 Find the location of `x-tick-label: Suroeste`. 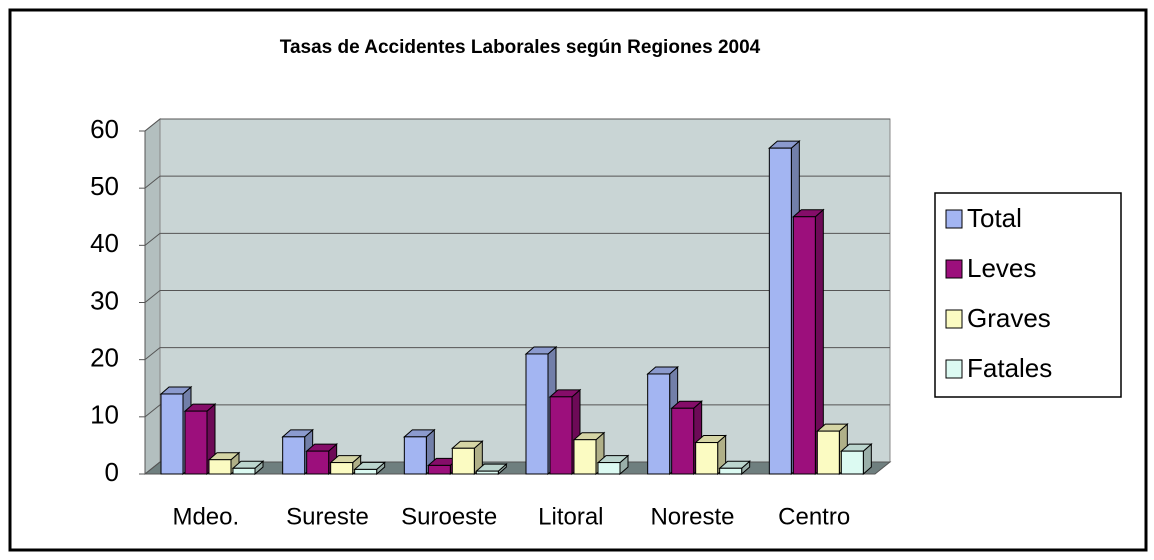

x-tick-label: Suroeste is located at coordinates (449, 516).